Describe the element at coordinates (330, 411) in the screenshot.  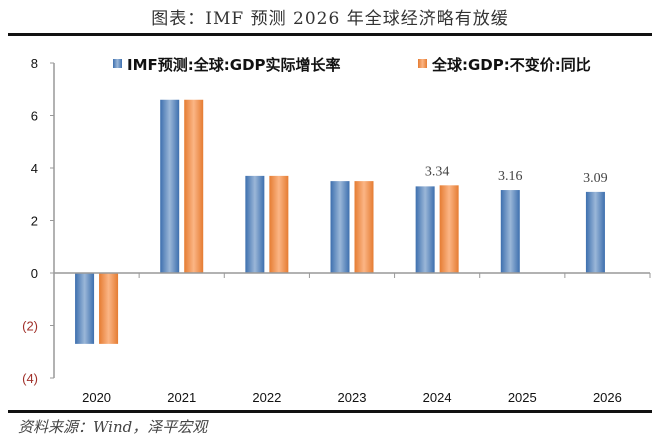
I see `bottom-rule` at that location.